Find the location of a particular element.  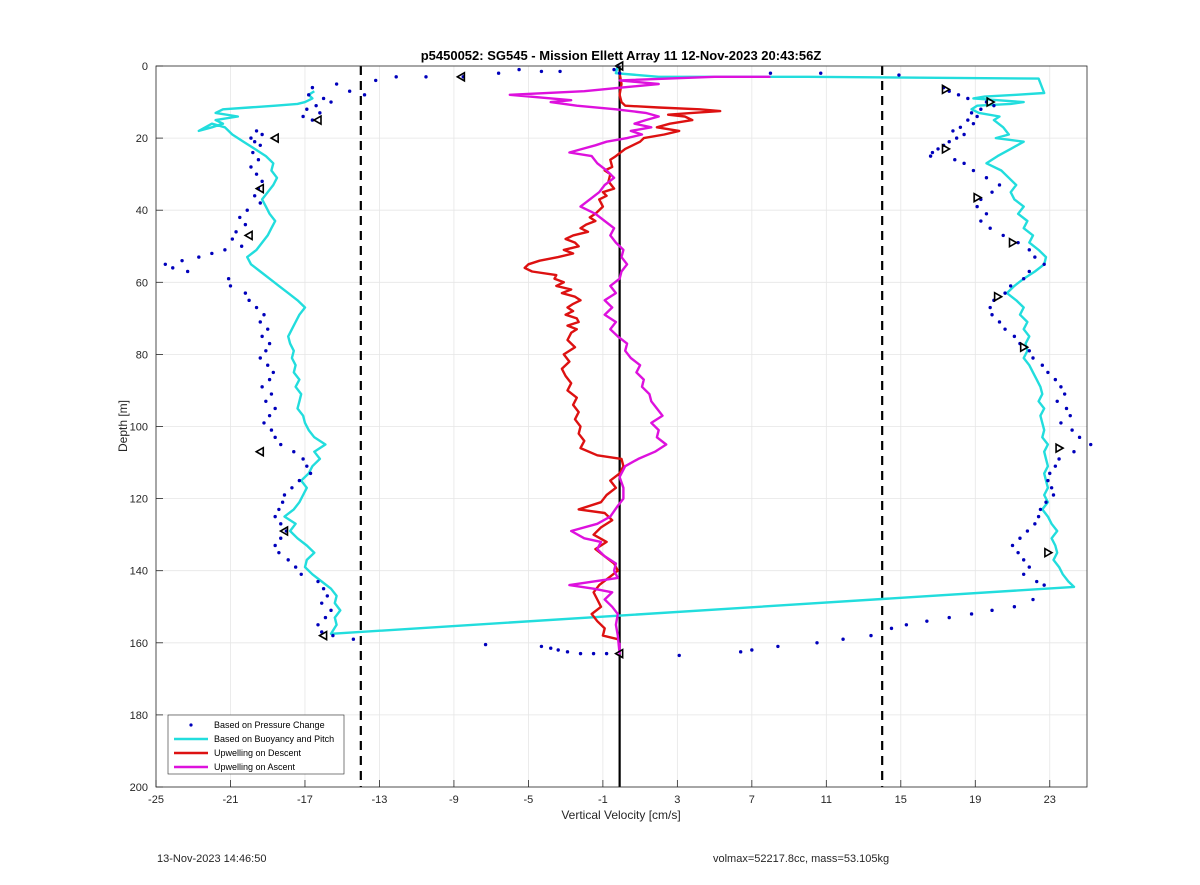

y-axis-label: Depth [m] is located at coordinates (123, 426).